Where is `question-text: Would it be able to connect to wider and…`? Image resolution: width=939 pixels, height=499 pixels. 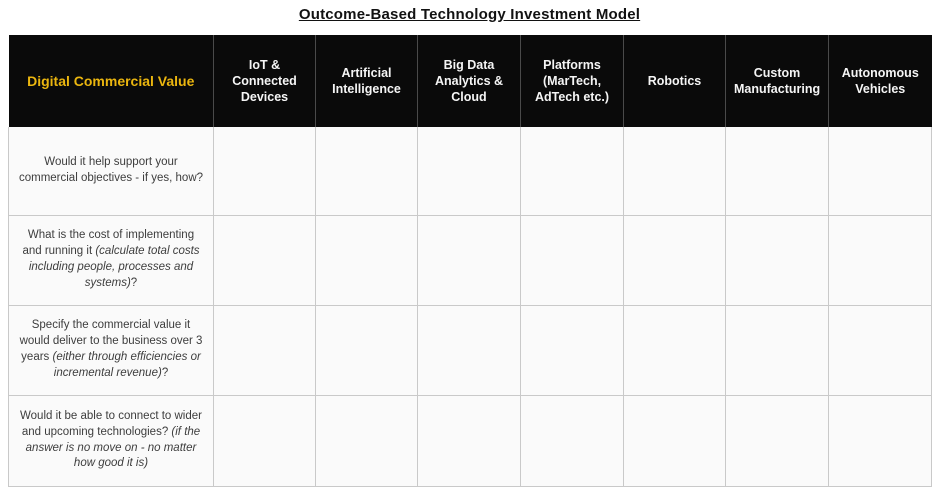 question-text: Would it be able to connect to wider and… is located at coordinates (111, 423).